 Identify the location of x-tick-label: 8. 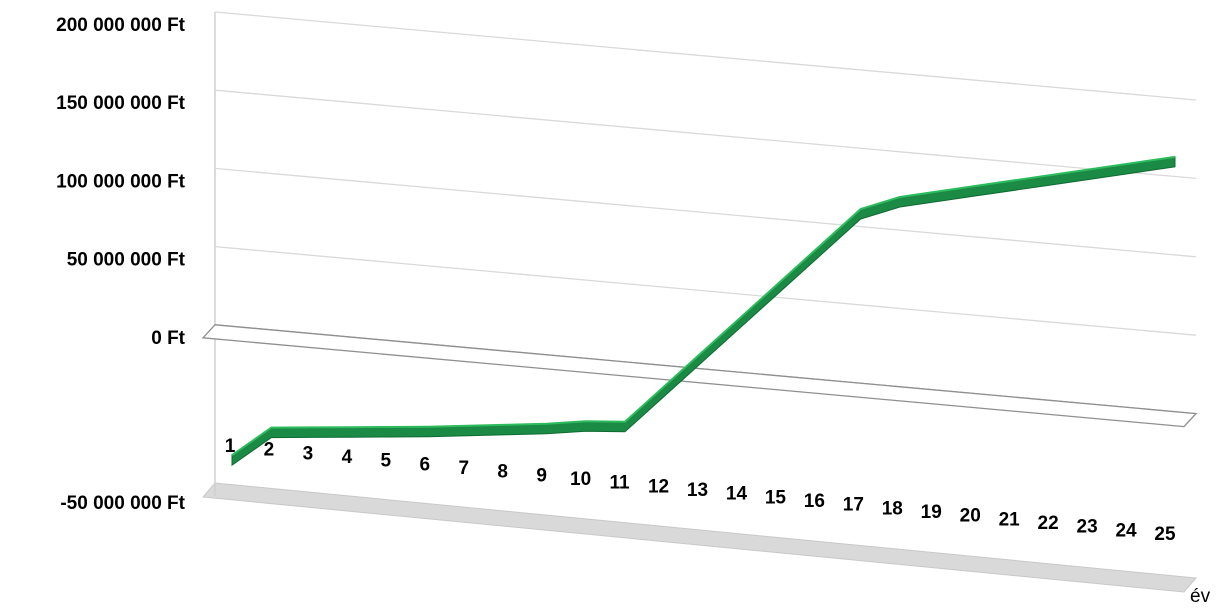
(502, 472).